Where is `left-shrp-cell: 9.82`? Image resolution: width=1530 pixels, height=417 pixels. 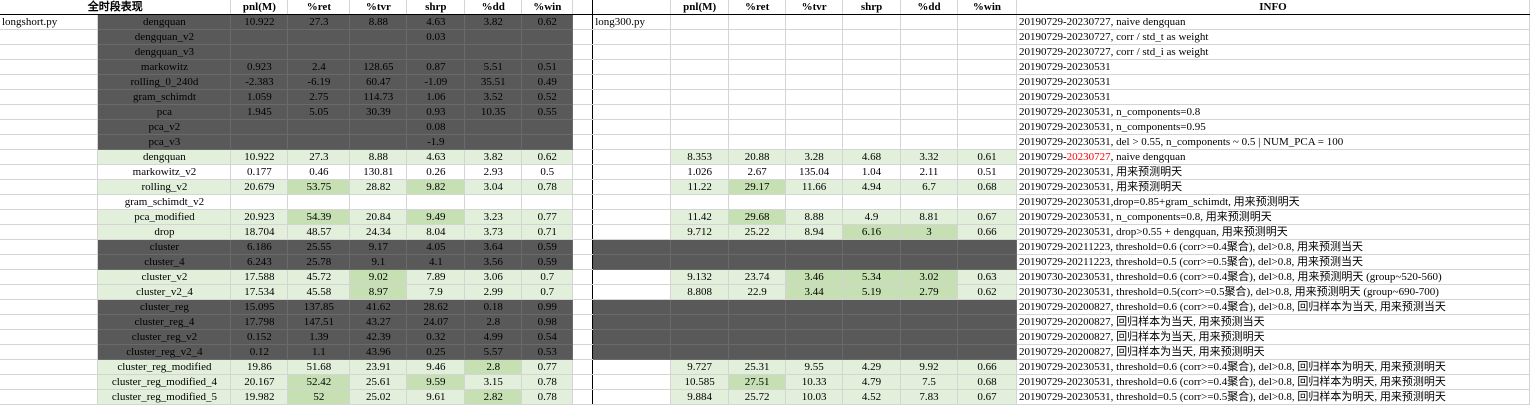 left-shrp-cell: 9.82 is located at coordinates (436, 187).